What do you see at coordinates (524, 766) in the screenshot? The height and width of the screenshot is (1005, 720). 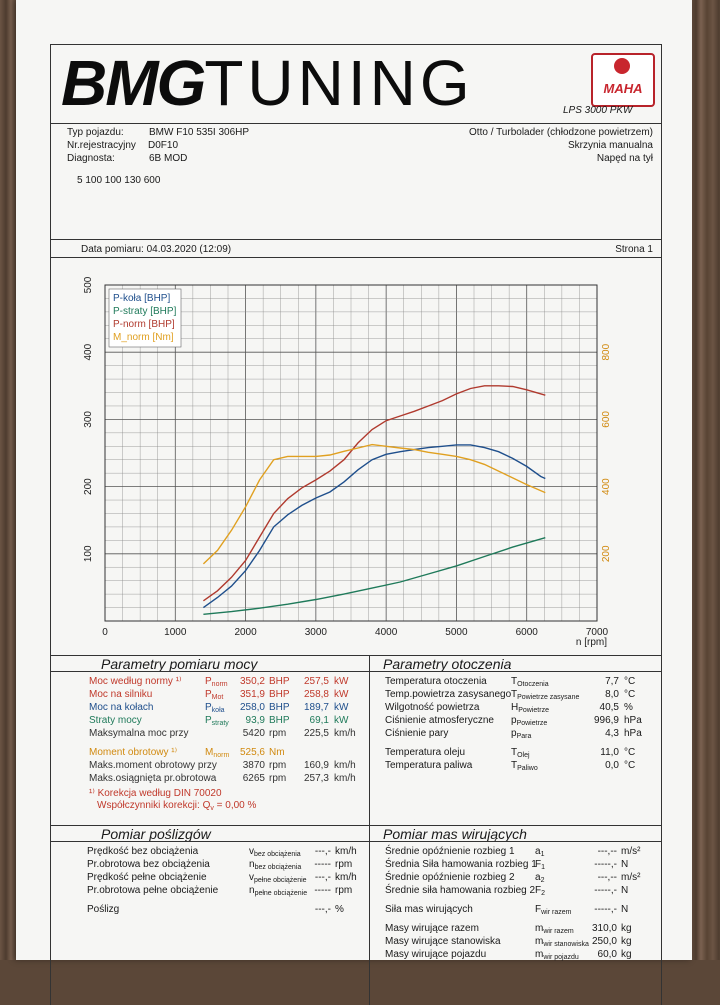 I see `ambient-row-symbol: TPaliwo` at bounding box center [524, 766].